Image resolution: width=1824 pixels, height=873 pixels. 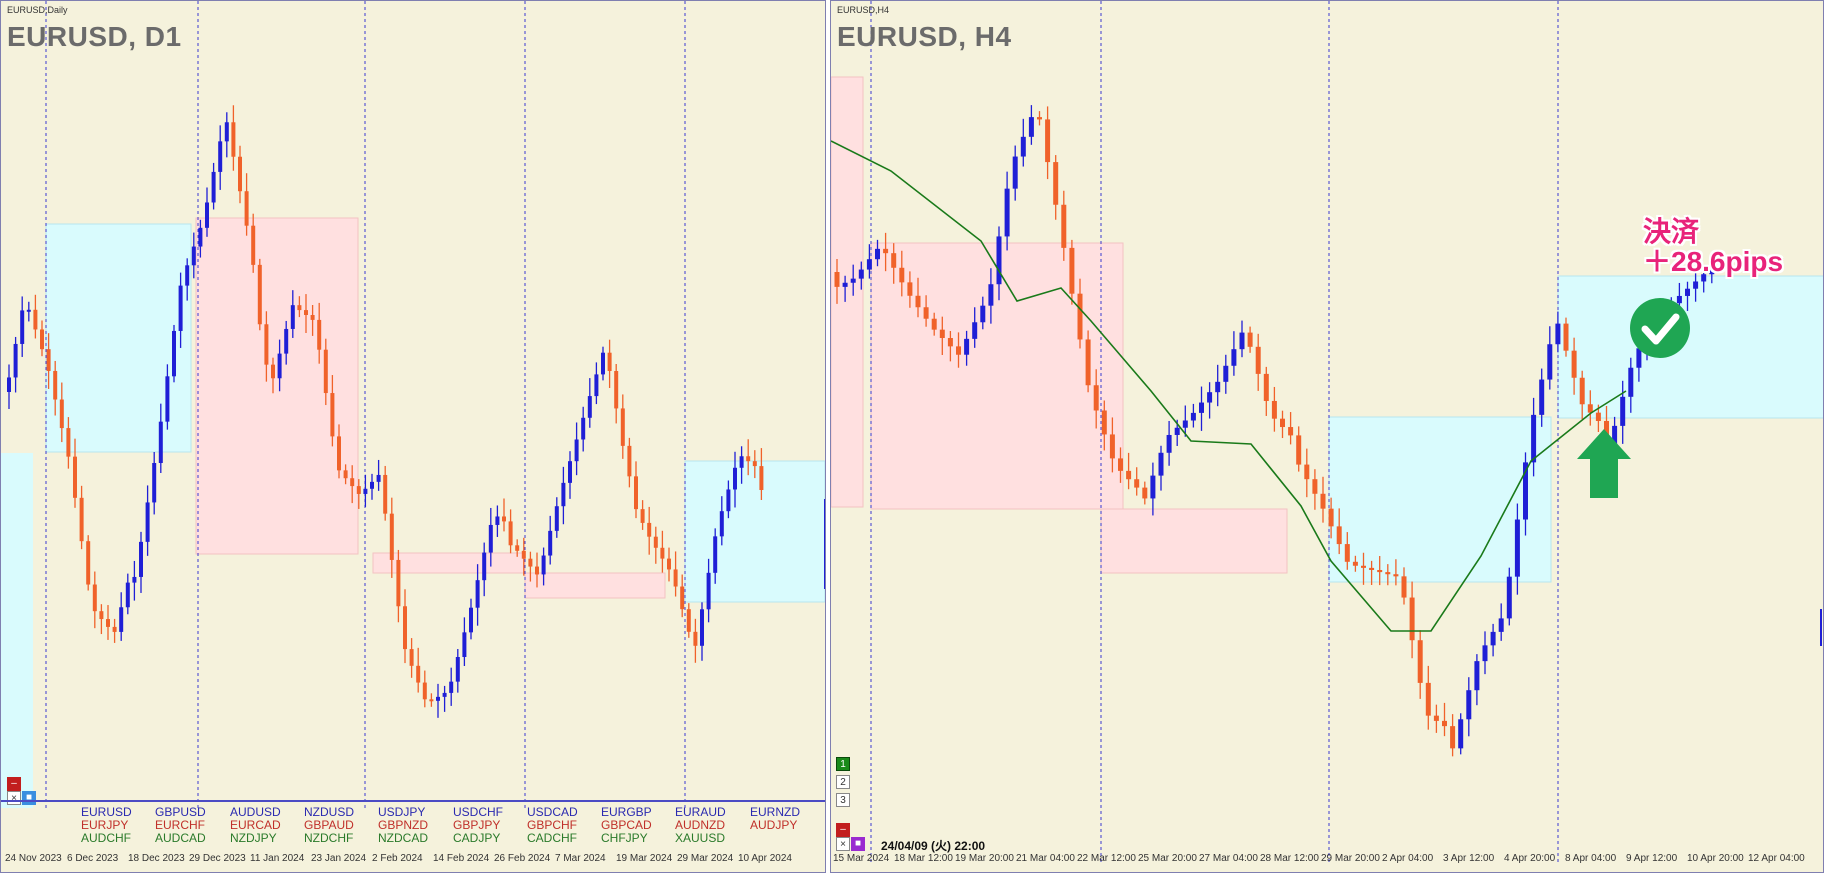 I want to click on symbol-link: NZDCAD, so click(x=403, y=838).